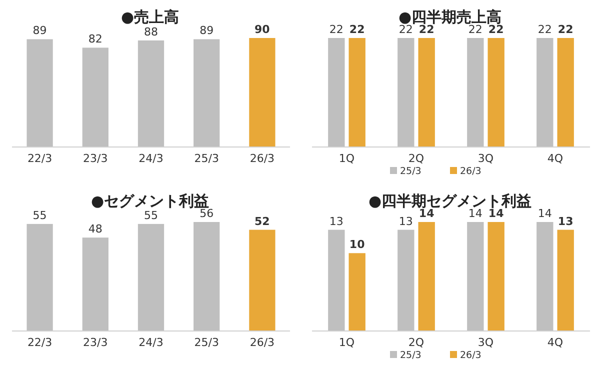  Describe the element at coordinates (95, 39) in the screenshot. I see `data-label: 82` at that location.